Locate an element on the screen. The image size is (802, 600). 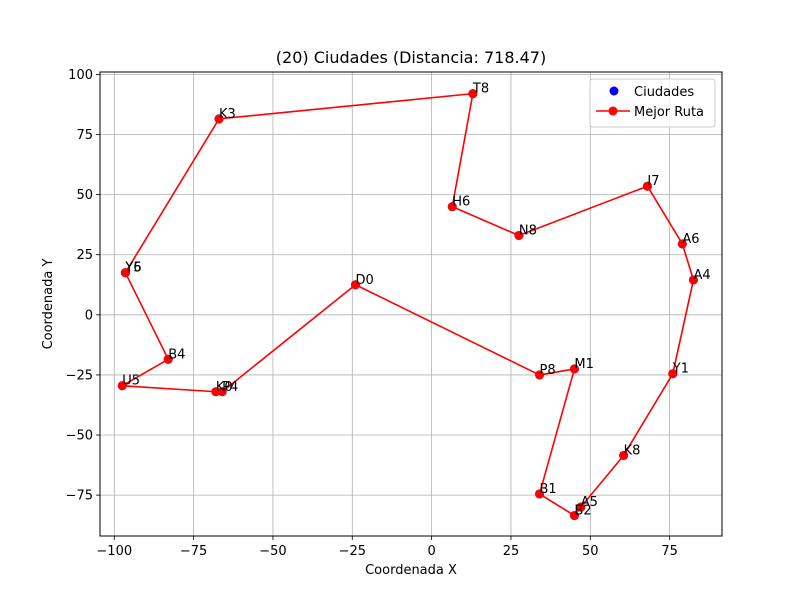
x-tick-label: −25 is located at coordinates (352, 551).